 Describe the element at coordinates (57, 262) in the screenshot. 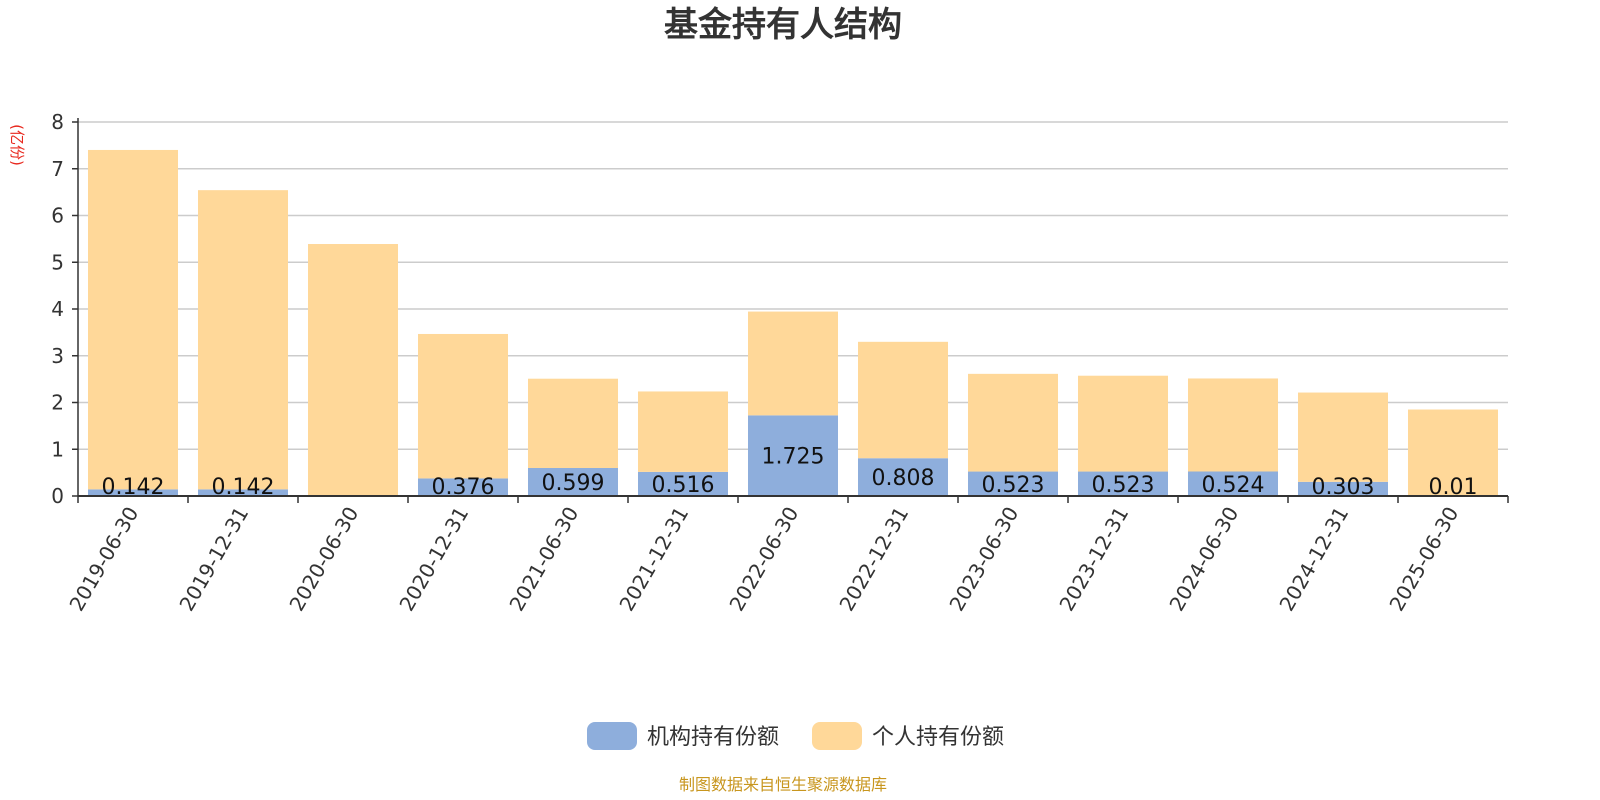

I see `y-tick-label: 5` at that location.